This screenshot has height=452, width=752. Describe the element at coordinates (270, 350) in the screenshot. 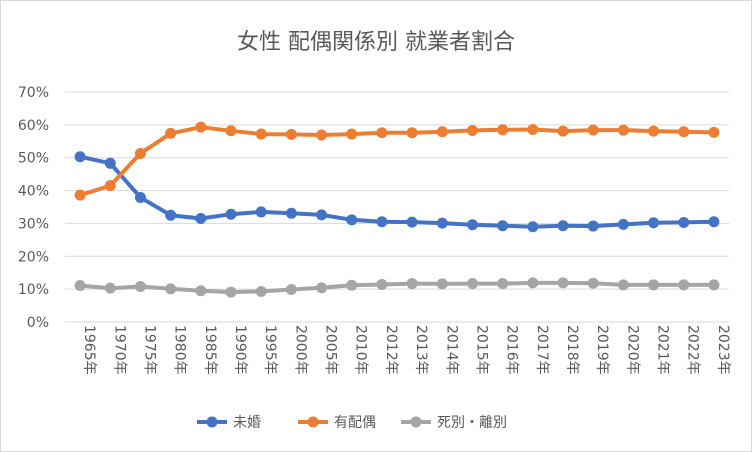

I see `x-tick-label: 1995年` at that location.